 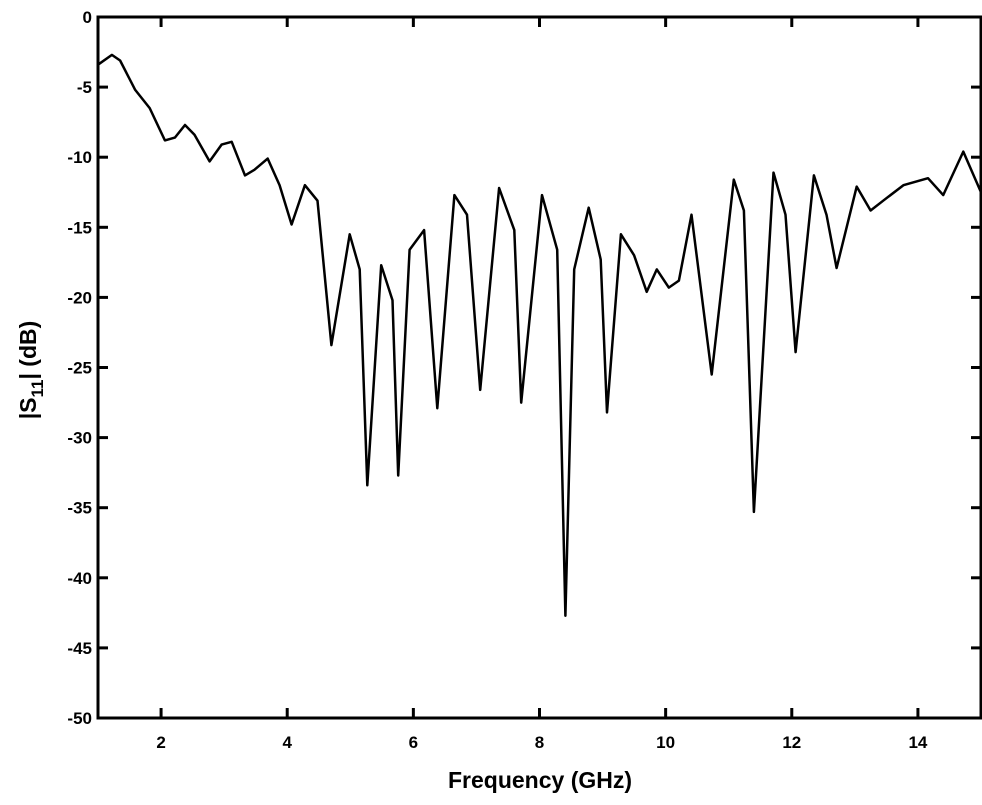 I want to click on y-tick-label: 0, so click(x=87, y=17).